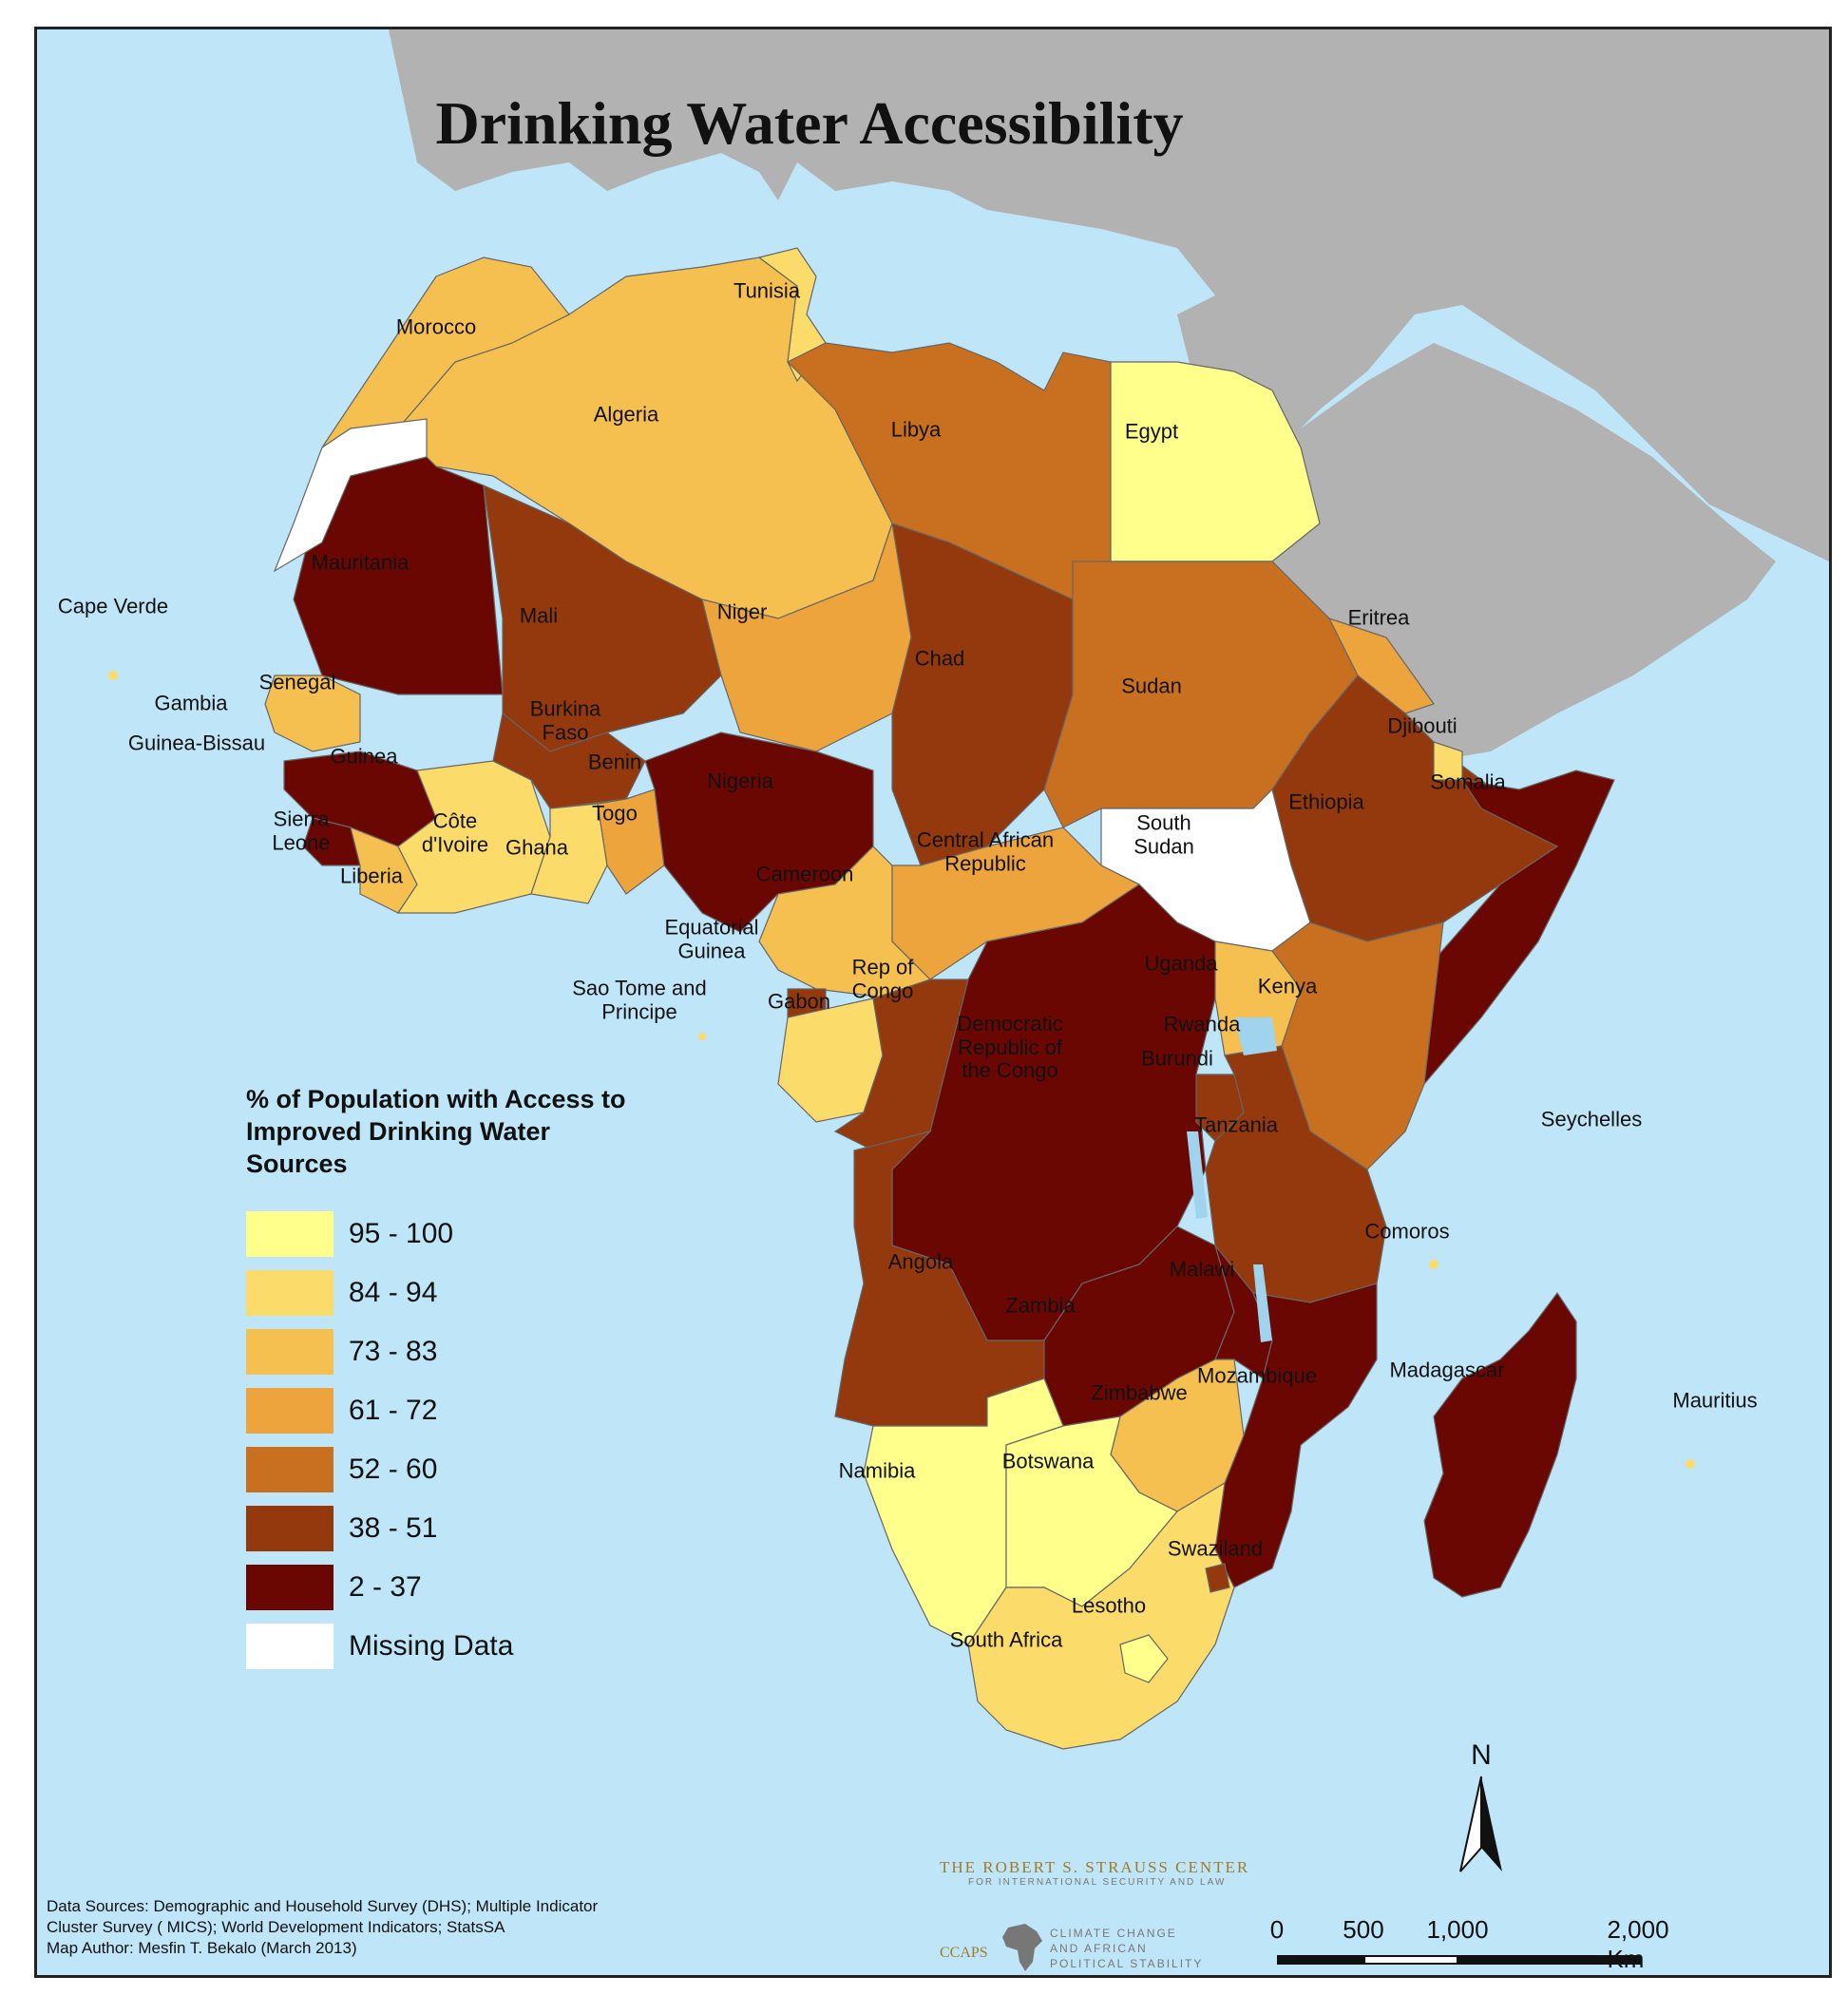  What do you see at coordinates (602, 618) in the screenshot?
I see `region-mali` at bounding box center [602, 618].